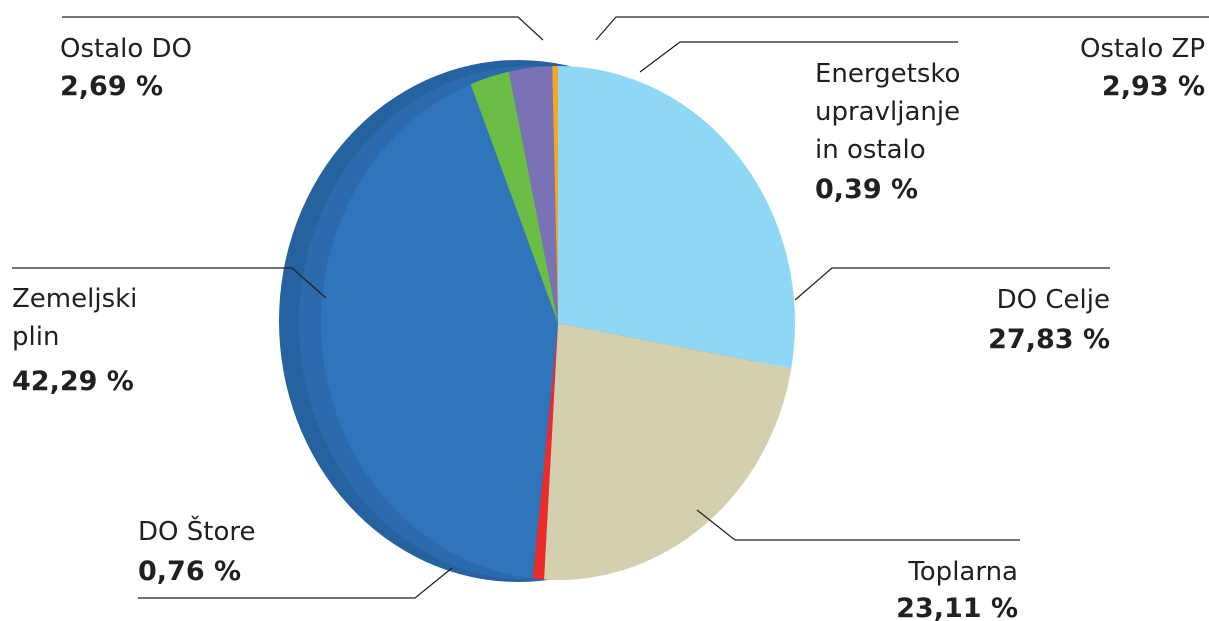 This screenshot has height=621, width=1209. What do you see at coordinates (798, 57) in the screenshot?
I see `leader-line-energetsko` at bounding box center [798, 57].